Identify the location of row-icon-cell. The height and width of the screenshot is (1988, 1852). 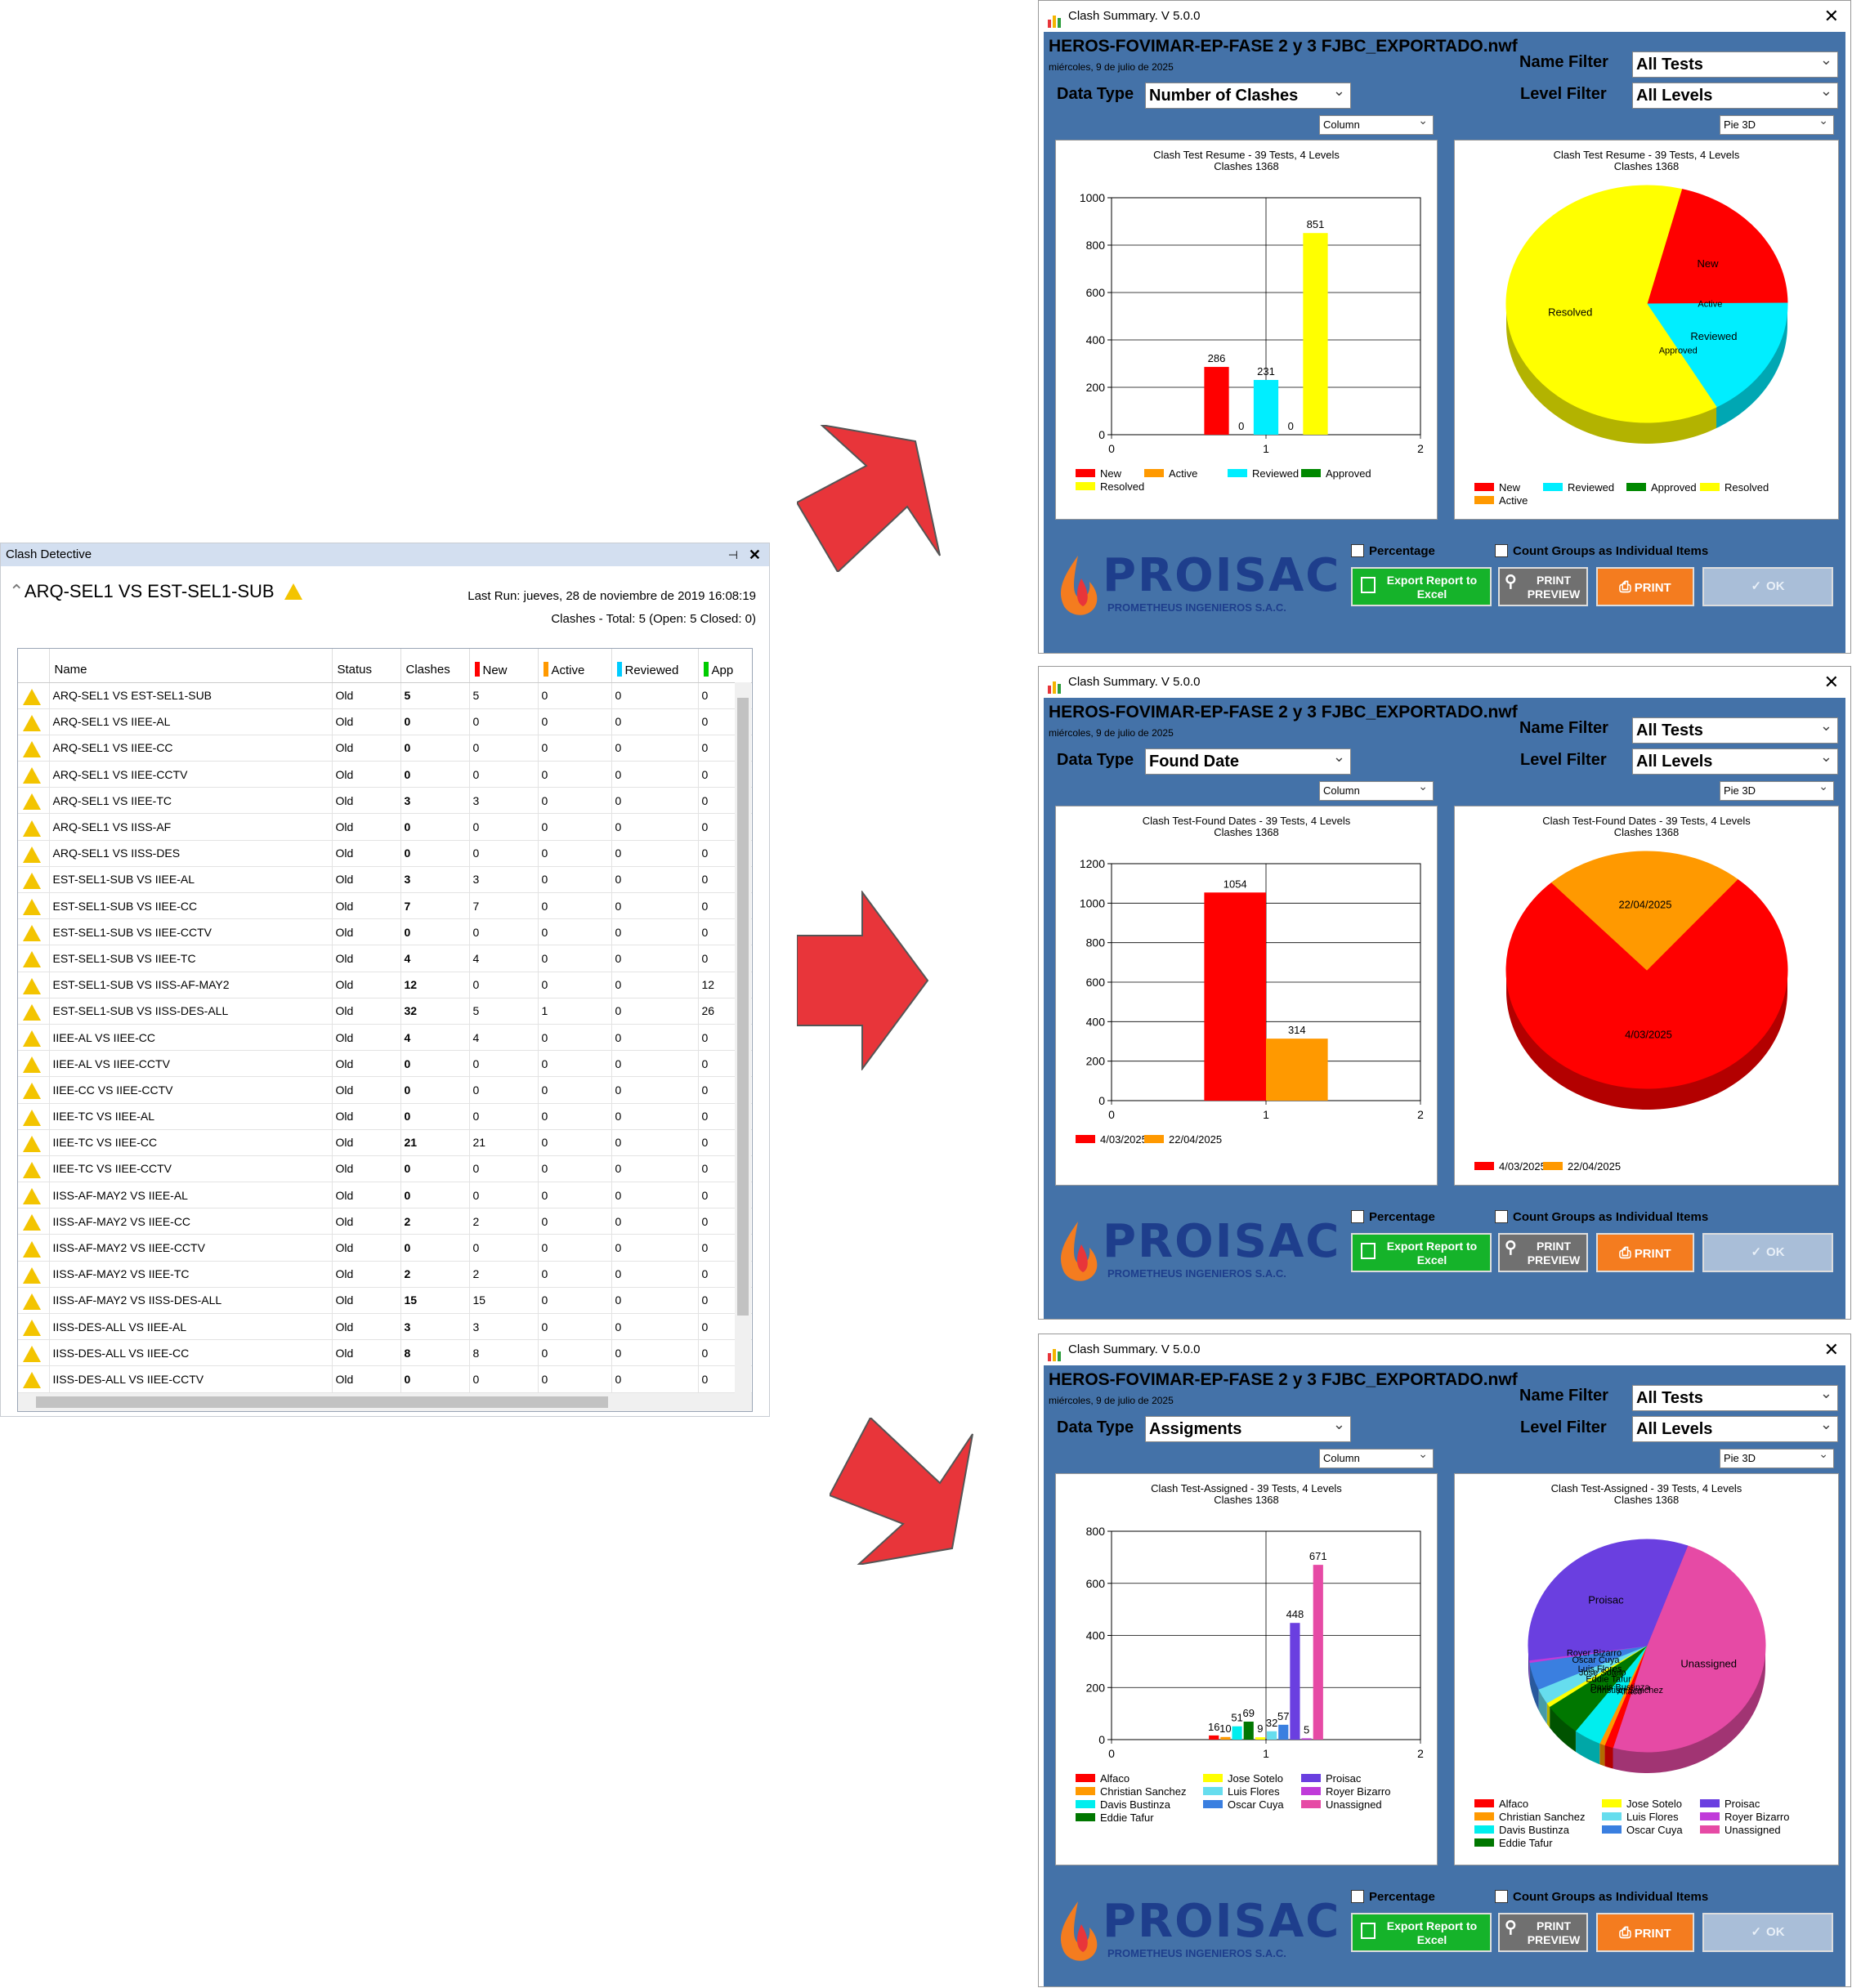
(34, 906).